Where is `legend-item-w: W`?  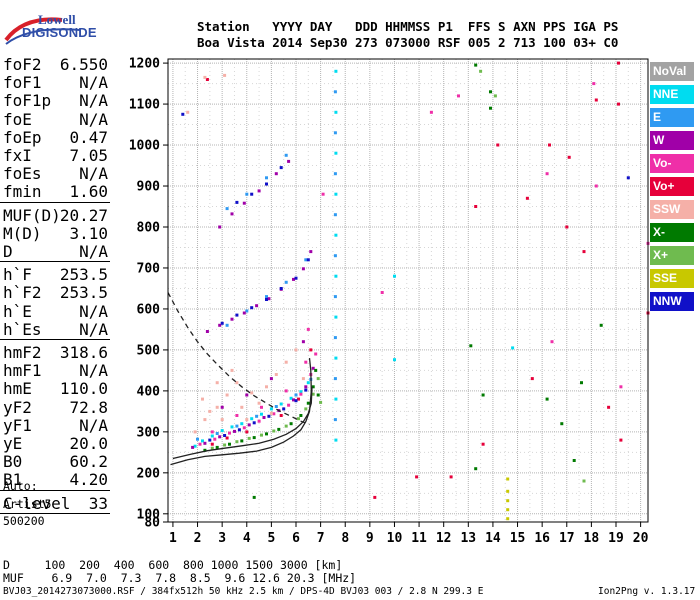 legend-item-w: W is located at coordinates (672, 140).